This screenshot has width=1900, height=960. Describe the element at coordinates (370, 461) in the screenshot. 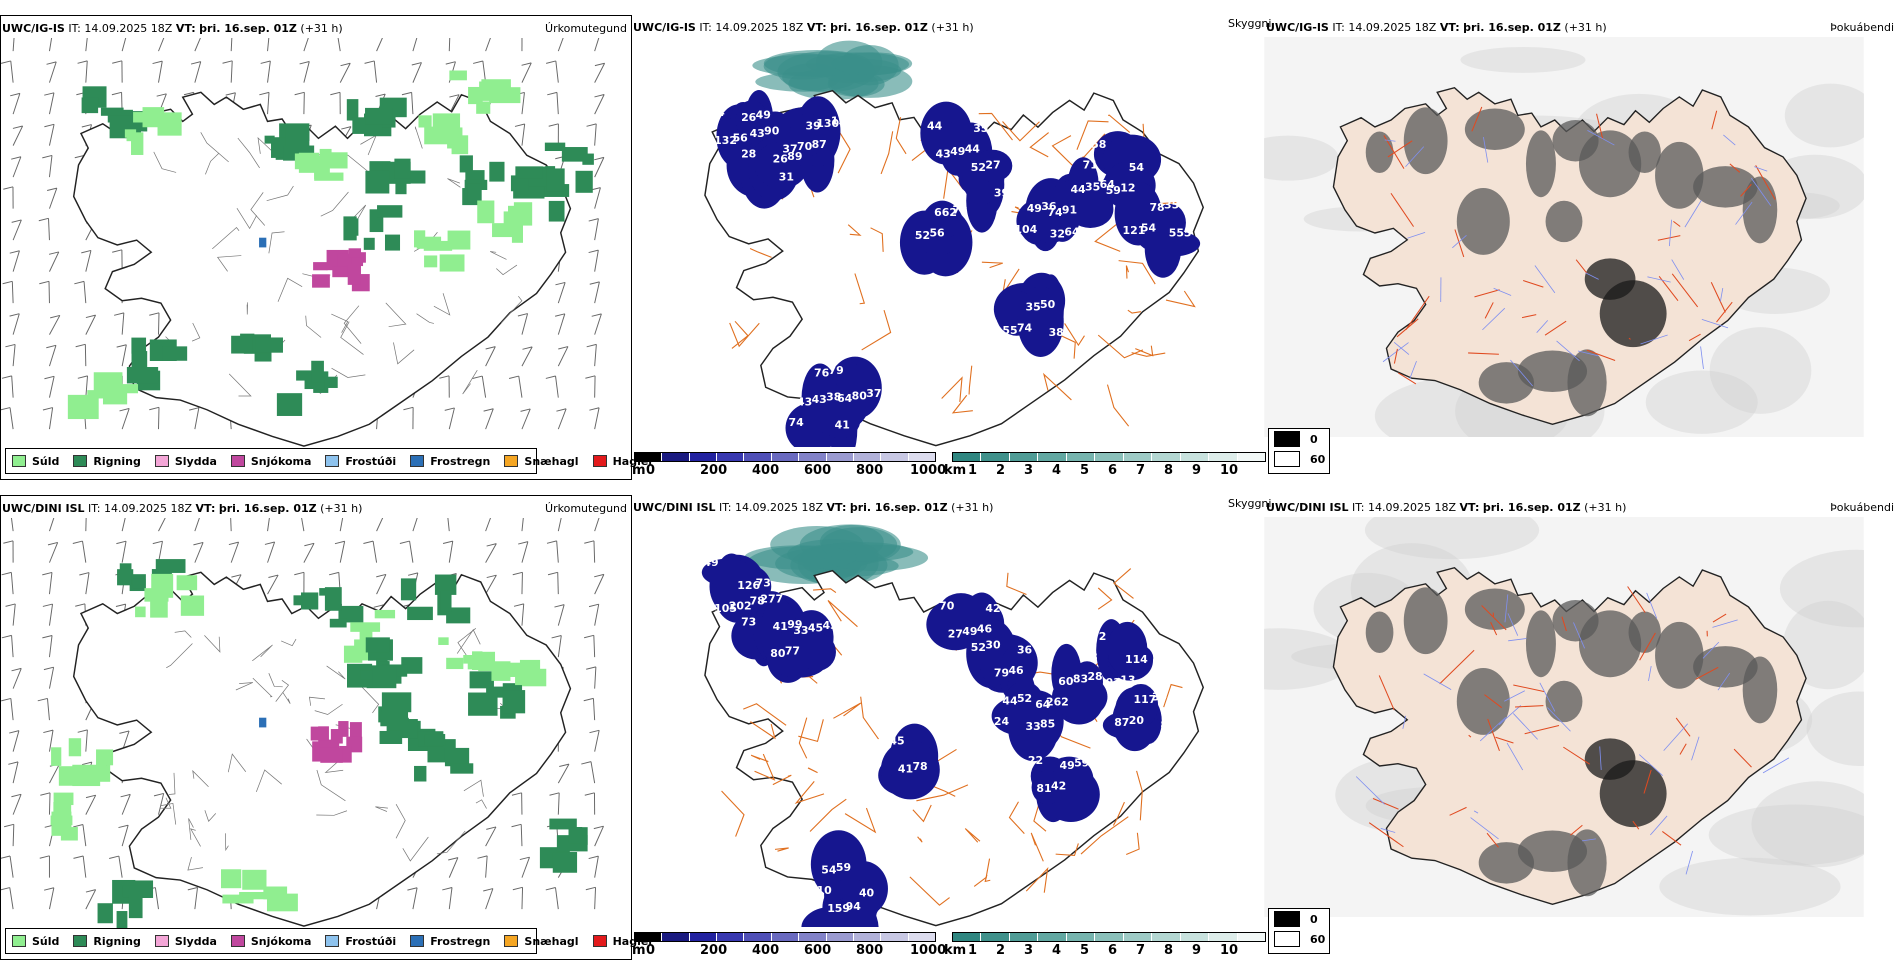

I see `legend-label: Frostúði` at that location.